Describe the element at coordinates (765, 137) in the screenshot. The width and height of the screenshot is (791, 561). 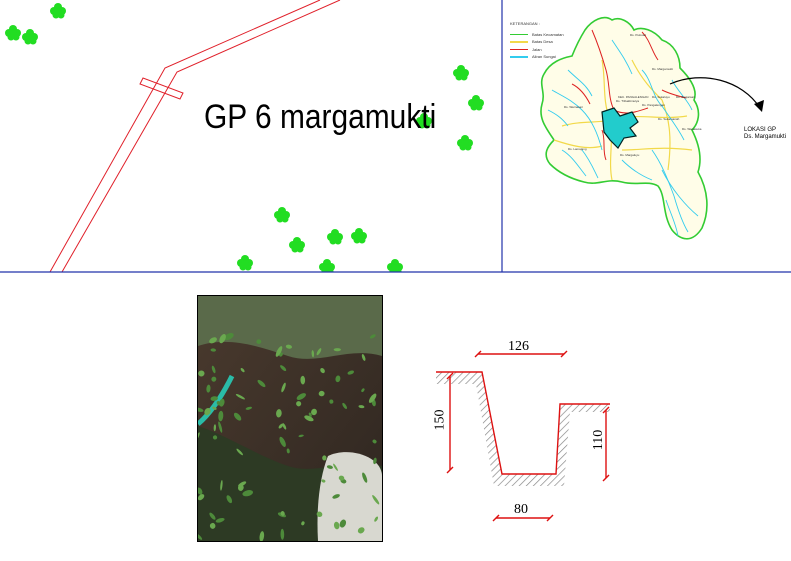
I see `location-label-line2: Ds. Margamukti` at that location.